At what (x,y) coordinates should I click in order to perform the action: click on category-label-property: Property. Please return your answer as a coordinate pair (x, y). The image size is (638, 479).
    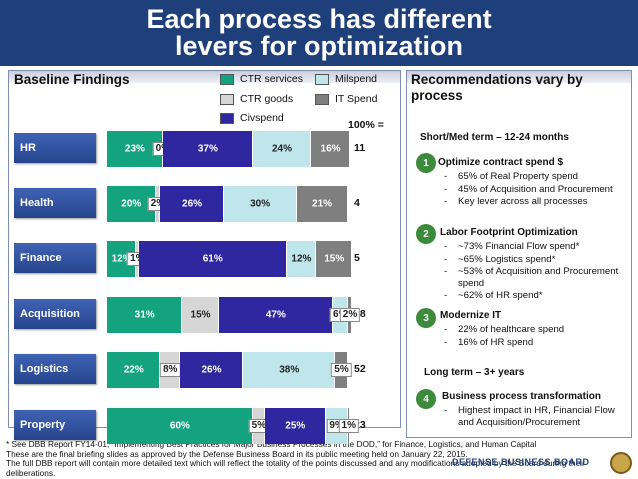
    Looking at the image, I should click on (55, 425).